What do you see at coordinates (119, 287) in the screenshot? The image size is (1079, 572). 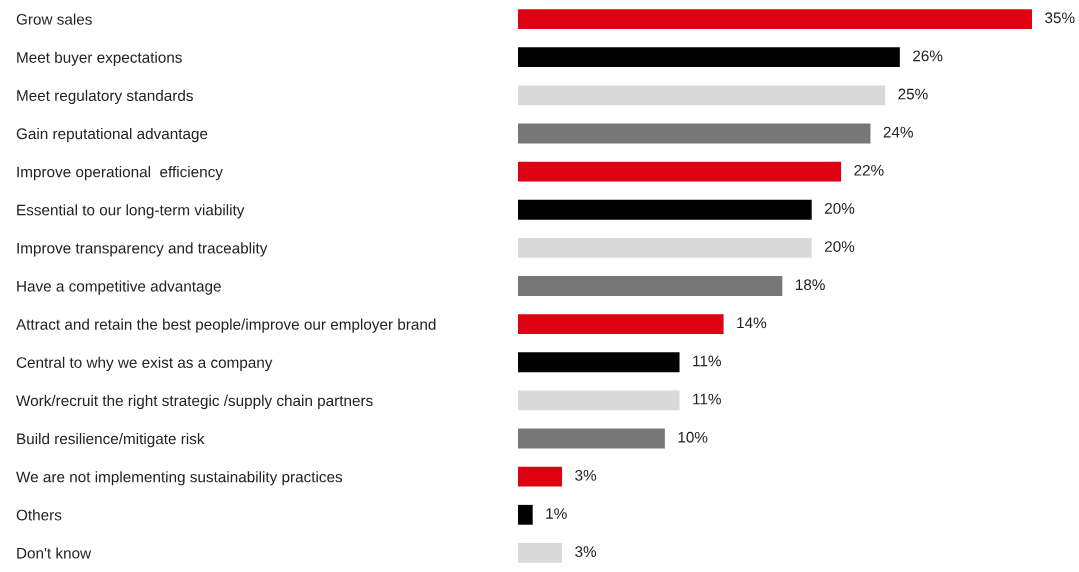 I see `y-tick-label: Have a competitive advantage` at bounding box center [119, 287].